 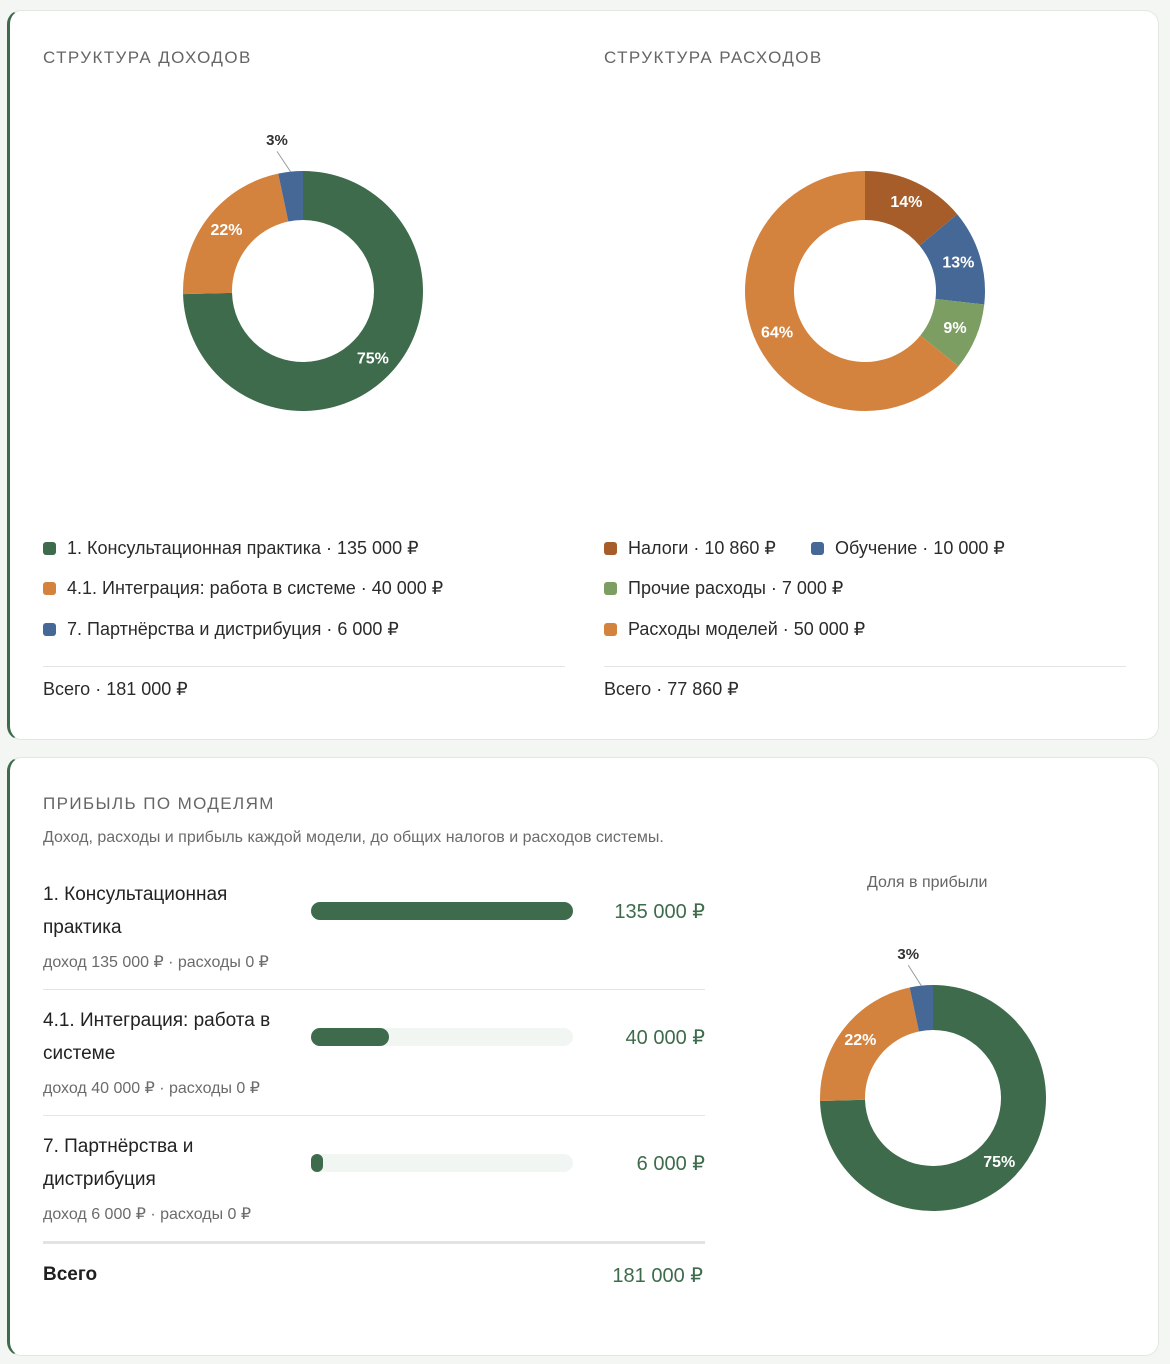 I want to click on slice-label: 9%, so click(x=954, y=328).